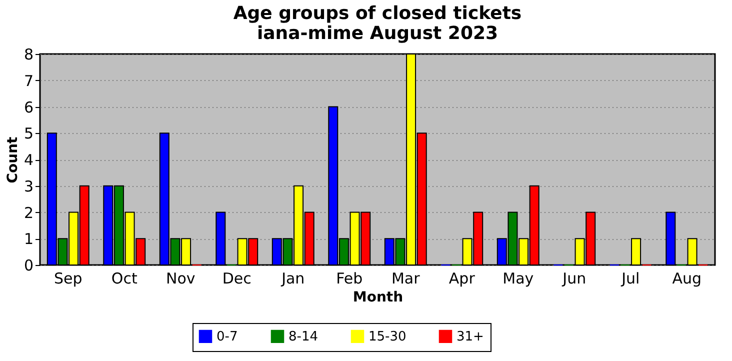 The image size is (732, 361). Describe the element at coordinates (630, 279) in the screenshot. I see `x-tick-label: Jul` at that location.